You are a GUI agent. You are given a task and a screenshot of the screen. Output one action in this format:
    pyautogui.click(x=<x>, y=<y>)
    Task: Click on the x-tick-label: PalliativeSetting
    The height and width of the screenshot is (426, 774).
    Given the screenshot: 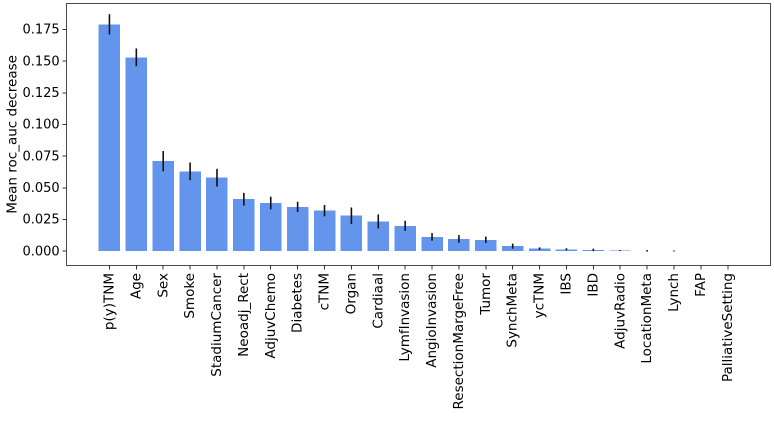 What is the action you would take?
    pyautogui.click(x=728, y=327)
    